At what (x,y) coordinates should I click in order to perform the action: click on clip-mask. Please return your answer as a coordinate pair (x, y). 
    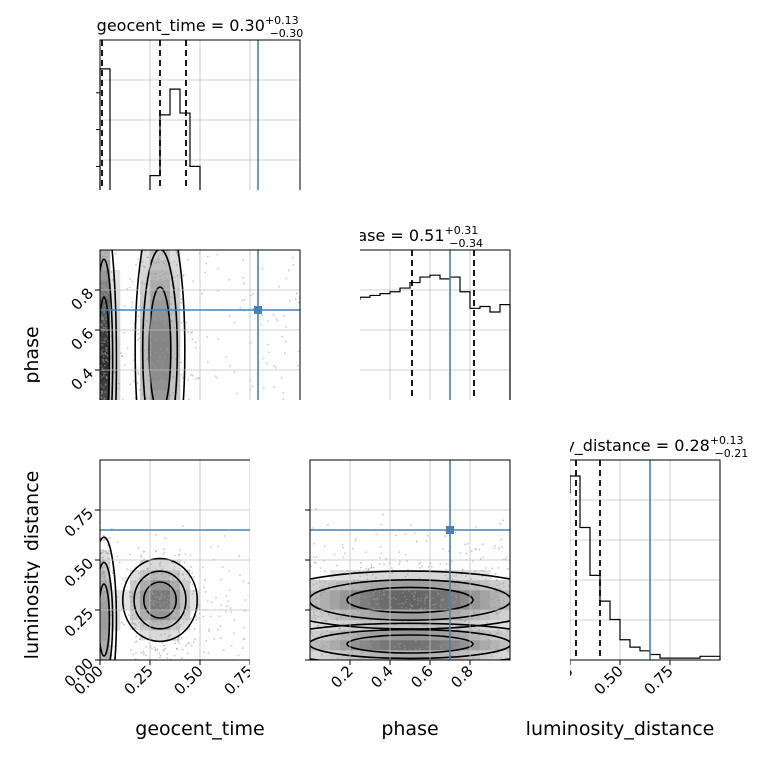
    Looking at the image, I should click on (200, 220).